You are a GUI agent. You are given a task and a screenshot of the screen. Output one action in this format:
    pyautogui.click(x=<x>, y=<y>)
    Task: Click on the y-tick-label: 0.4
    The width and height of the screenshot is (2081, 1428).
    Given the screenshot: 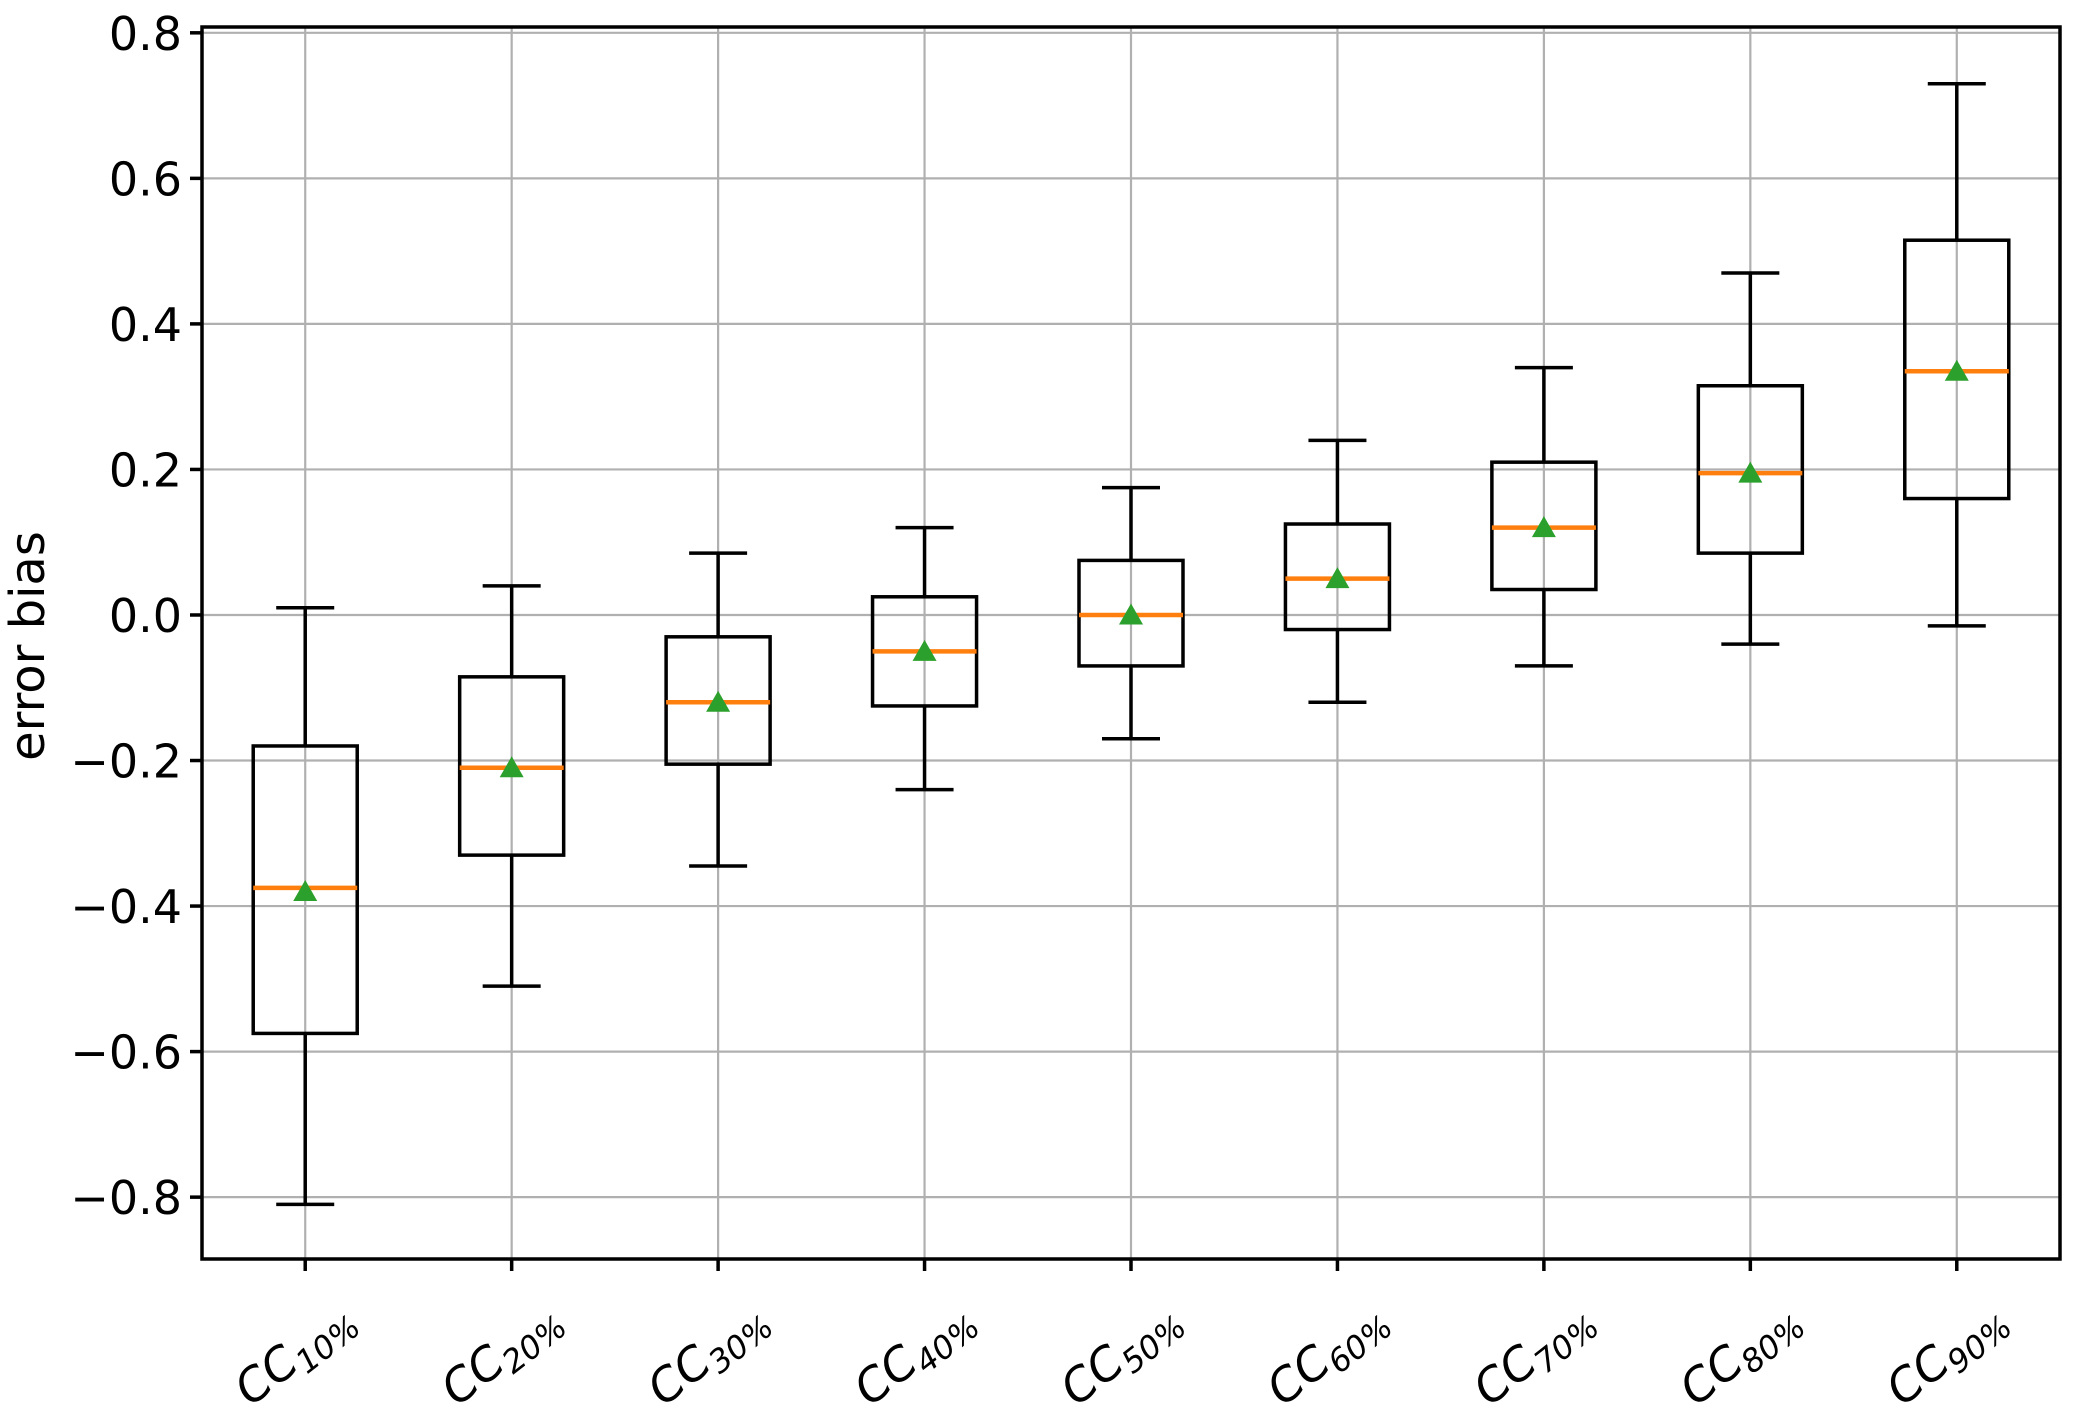 What is the action you would take?
    pyautogui.click(x=145, y=325)
    